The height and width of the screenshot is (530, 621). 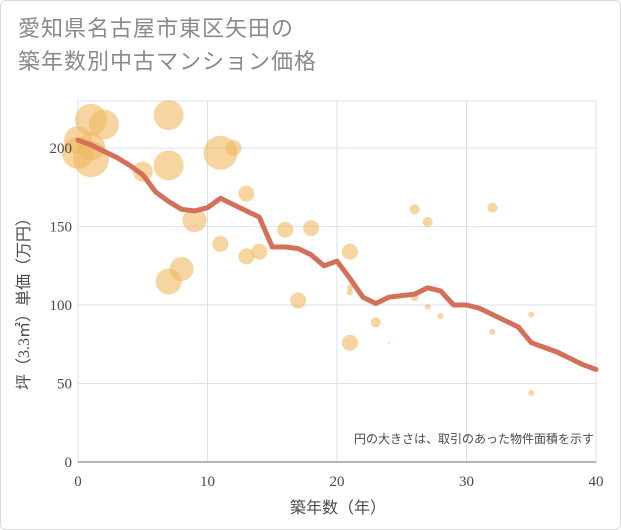 What do you see at coordinates (61, 149) in the screenshot?
I see `y-tick-label: 200` at bounding box center [61, 149].